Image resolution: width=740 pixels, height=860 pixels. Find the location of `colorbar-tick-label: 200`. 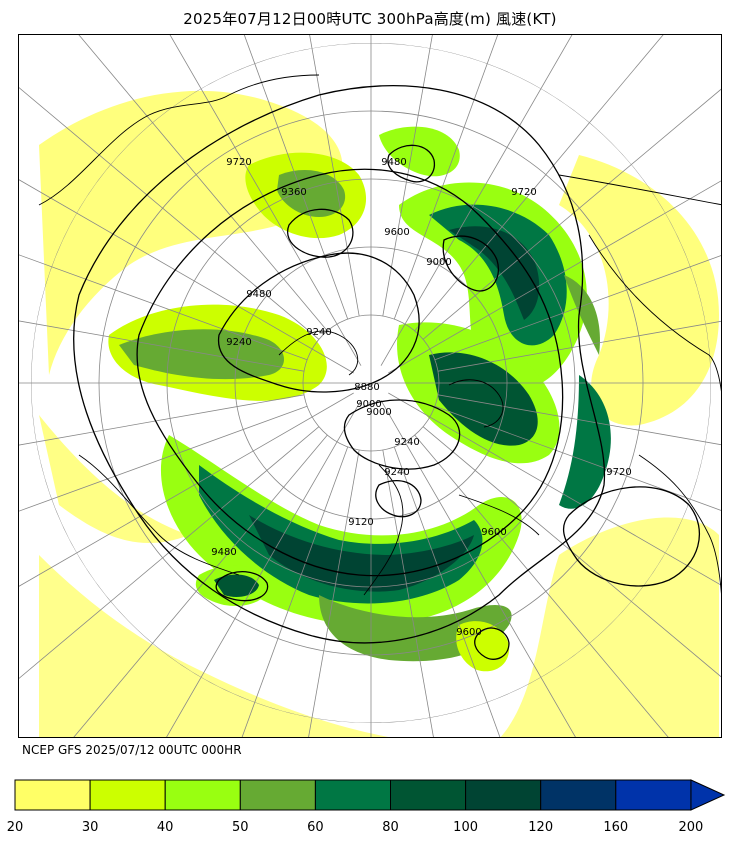

colorbar-tick-label: 200 is located at coordinates (691, 827).